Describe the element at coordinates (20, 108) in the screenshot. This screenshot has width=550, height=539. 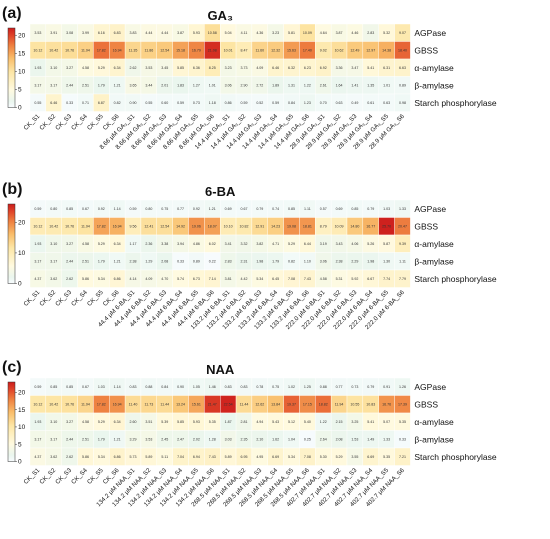
I see `colorbar-tick-label: 0` at that location.